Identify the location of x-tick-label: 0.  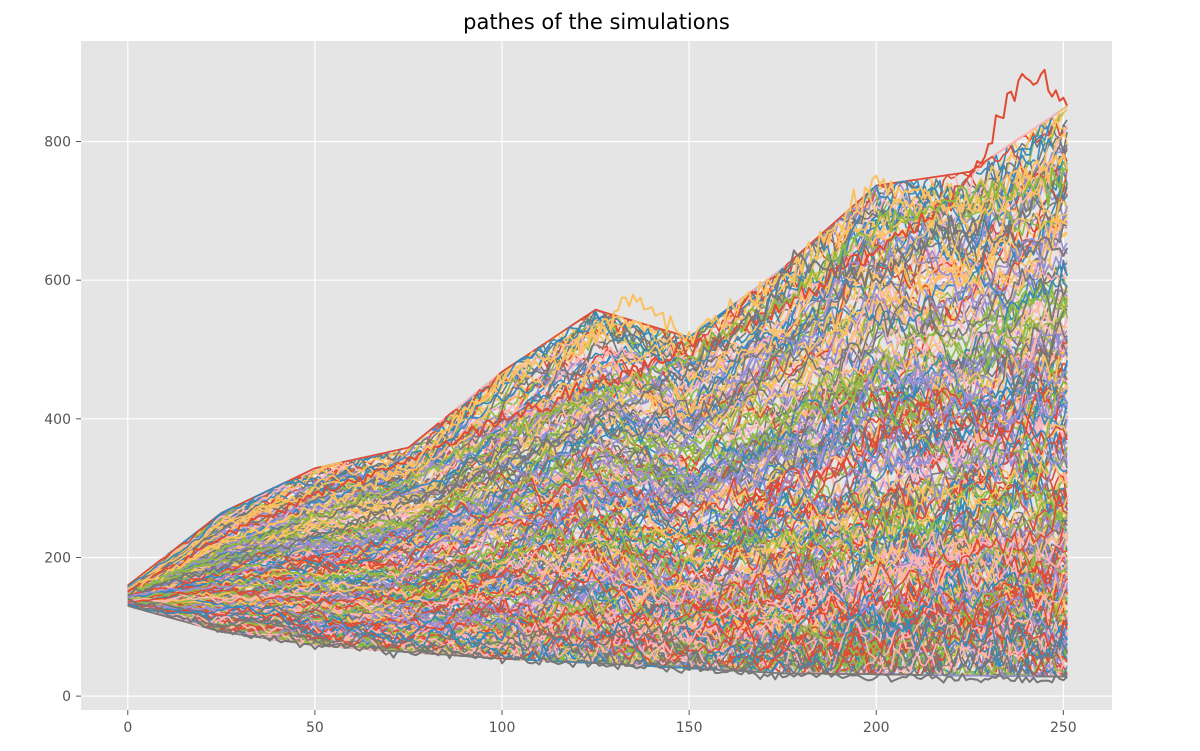
(127, 728).